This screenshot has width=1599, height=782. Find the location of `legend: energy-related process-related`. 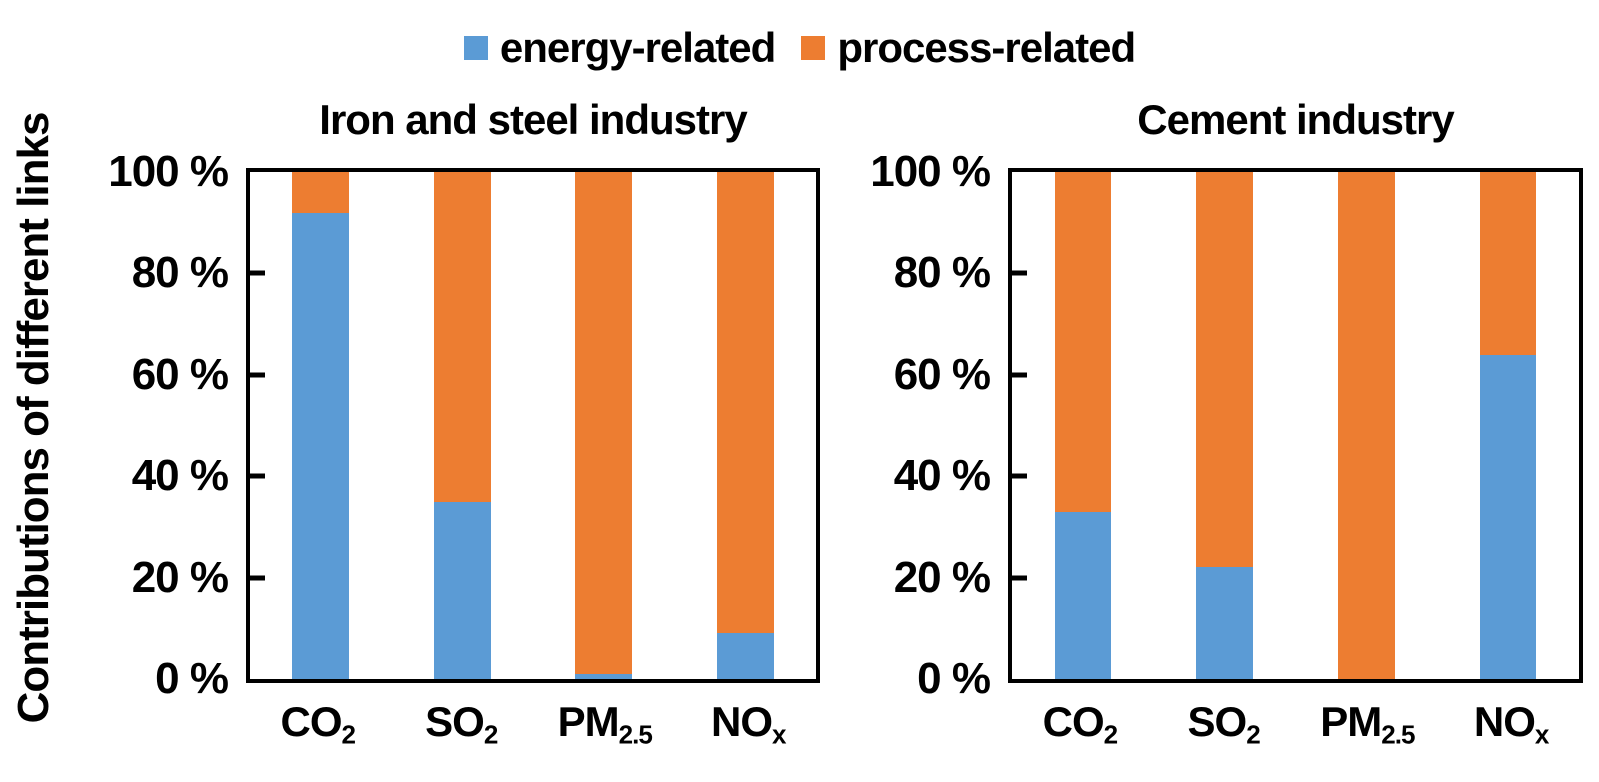

legend: energy-related process-related is located at coordinates (799, 48).